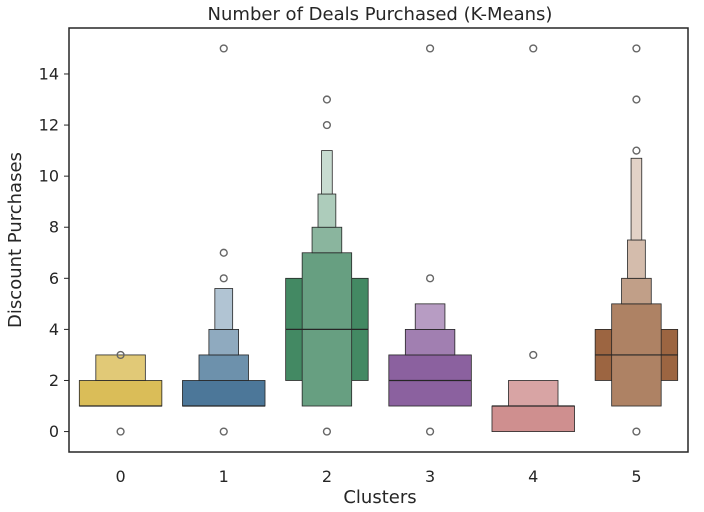  What do you see at coordinates (54, 329) in the screenshot?
I see `y-tick-label: 4` at bounding box center [54, 329].